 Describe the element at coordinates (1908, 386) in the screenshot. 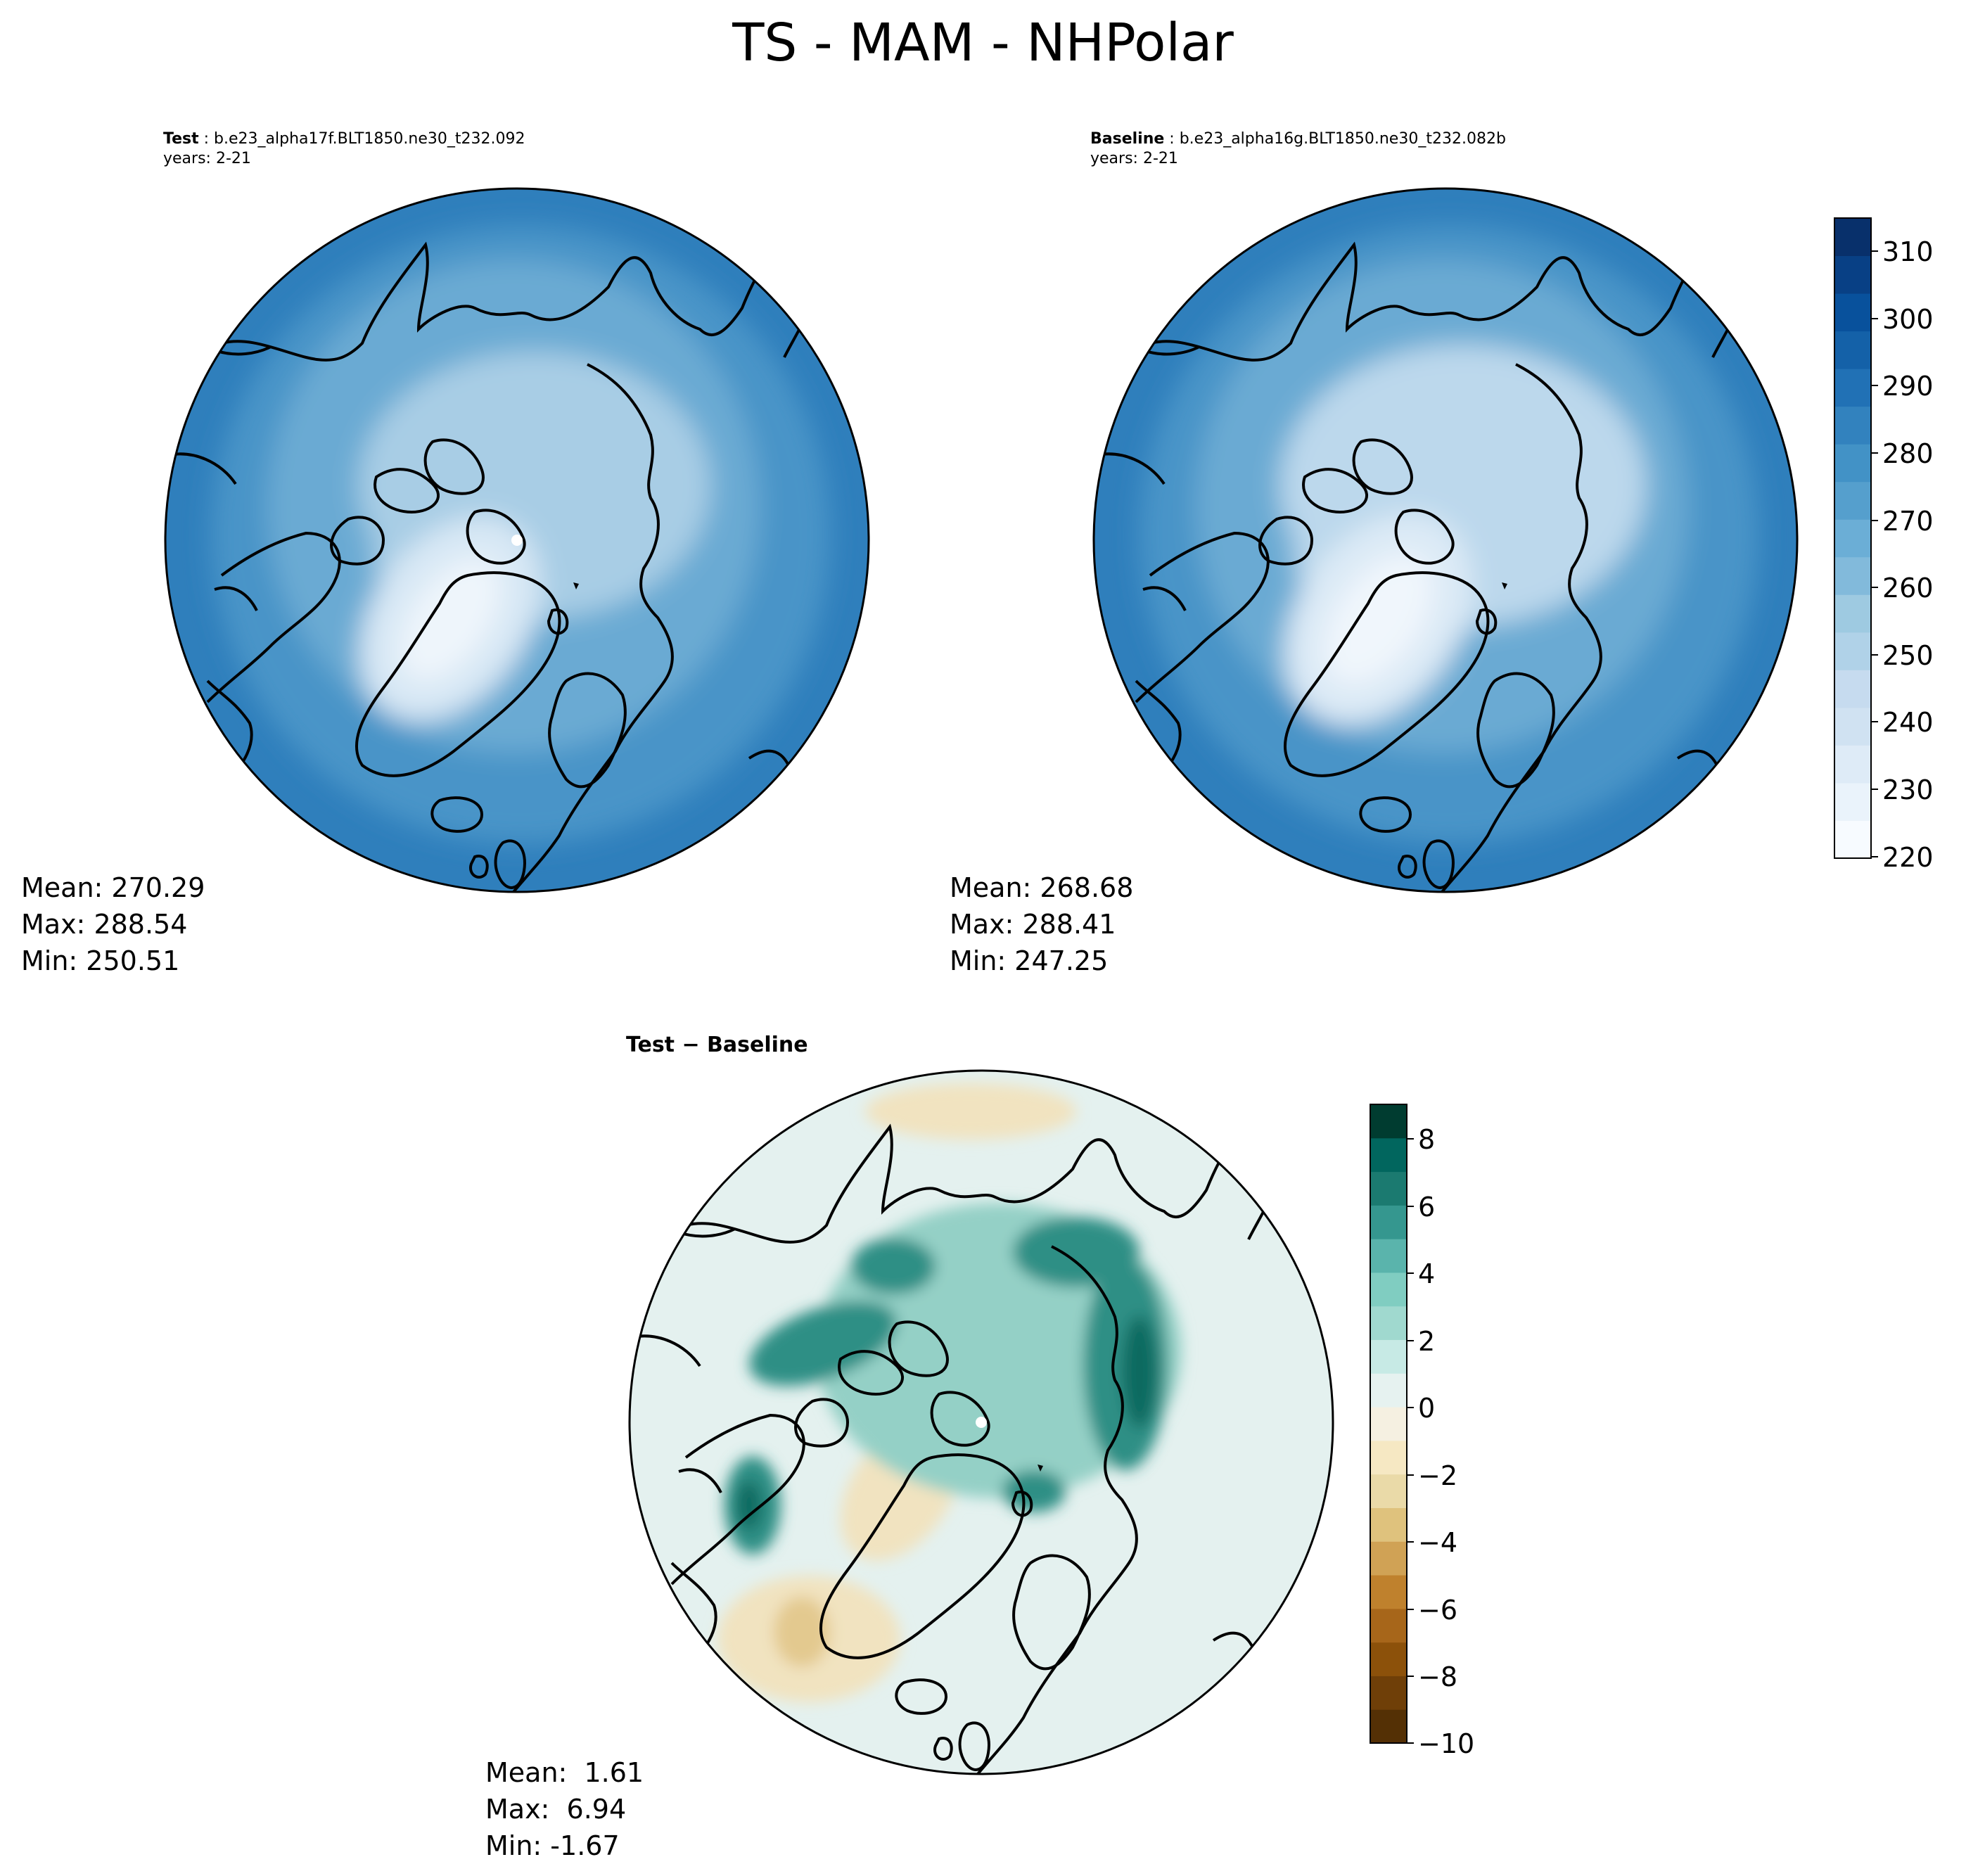

I see `main-tick-290: 290` at that location.